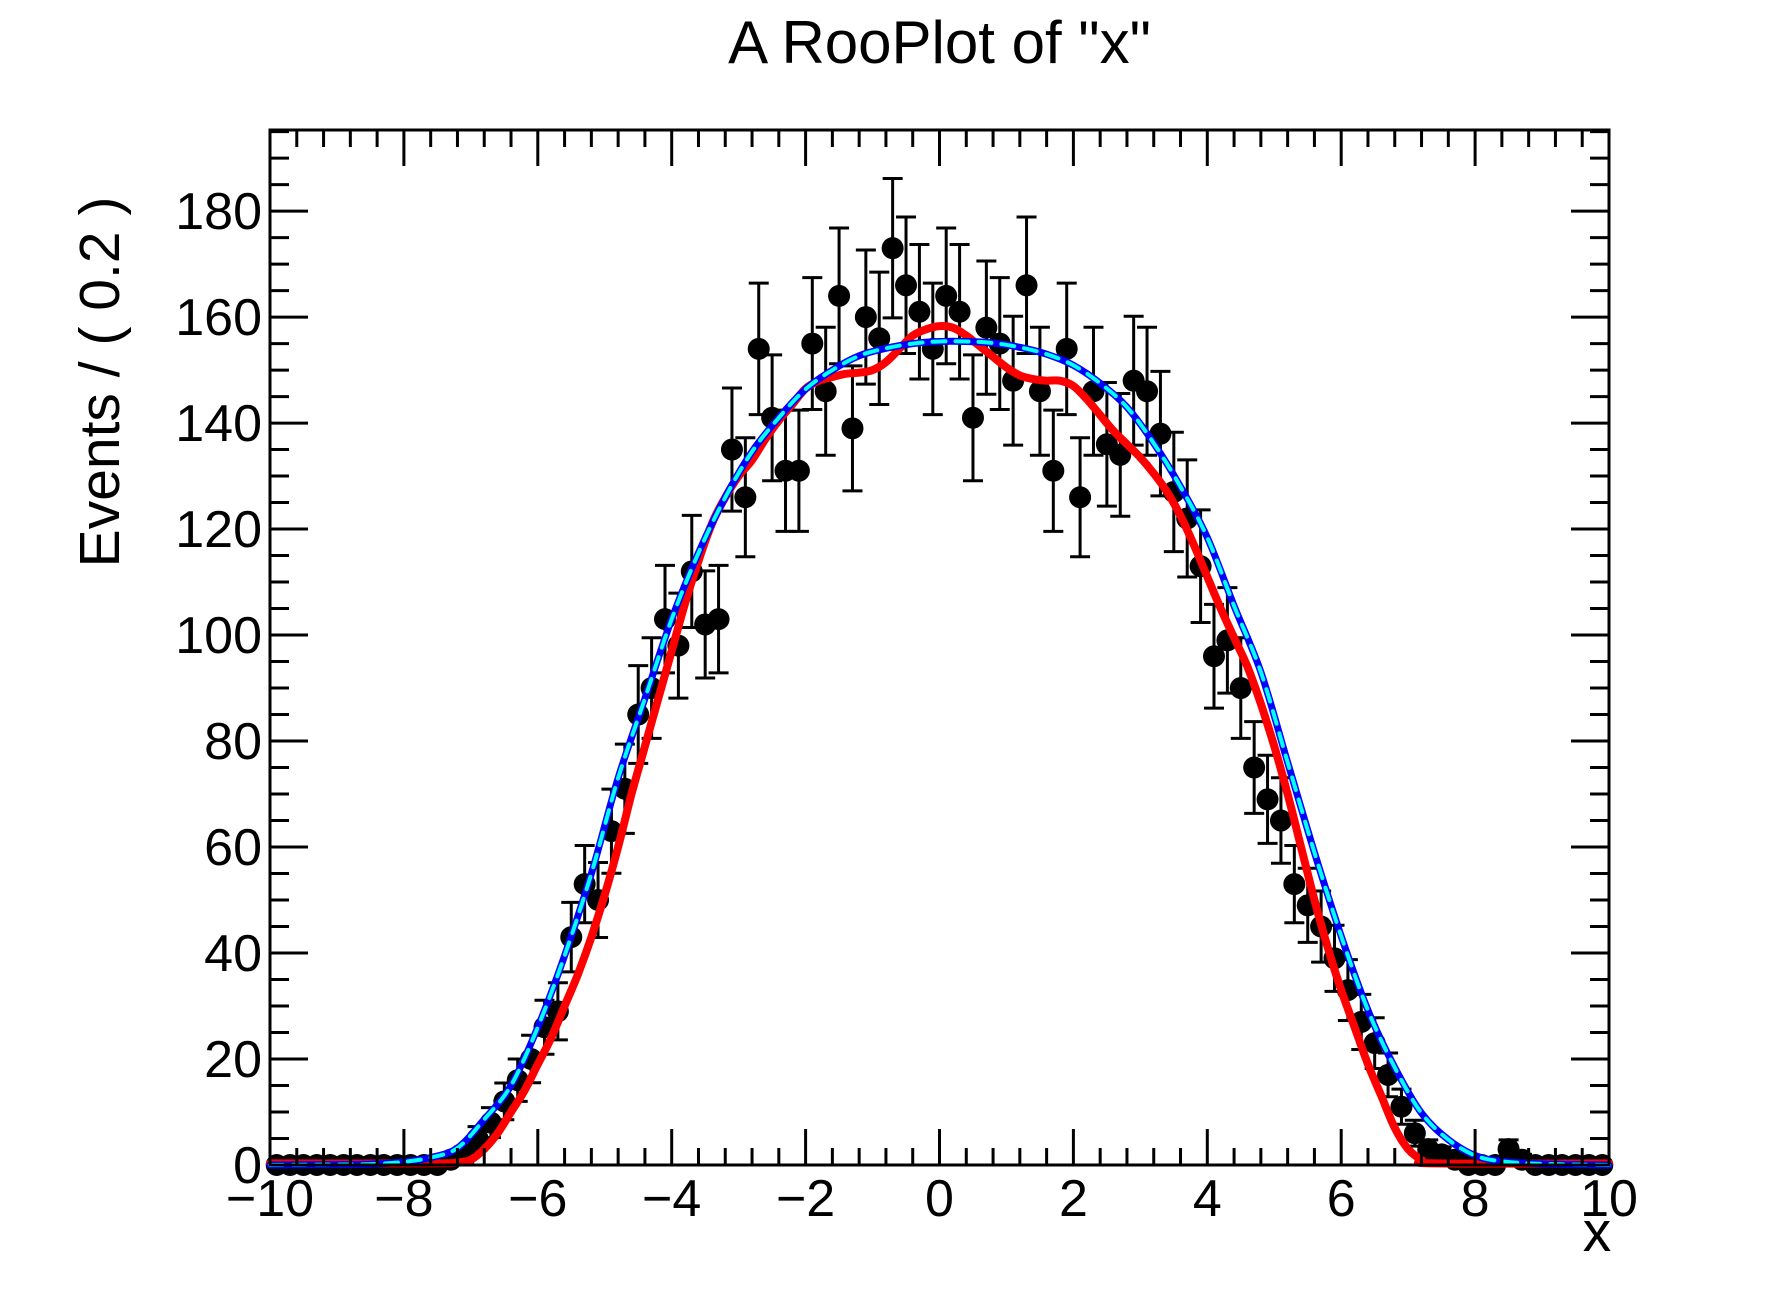  Describe the element at coordinates (537, 1199) in the screenshot. I see `x-tick-label: −6` at that location.